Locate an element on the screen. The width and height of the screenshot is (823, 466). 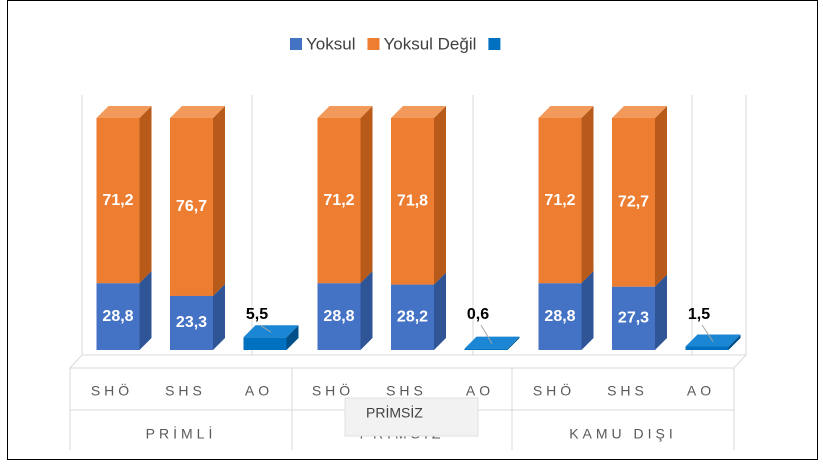
data-label: 71,8 is located at coordinates (412, 201).